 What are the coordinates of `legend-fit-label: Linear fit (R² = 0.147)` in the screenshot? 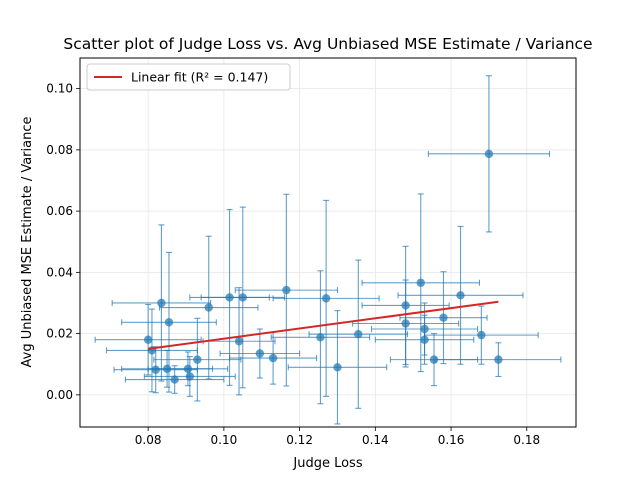 It's located at (199, 77).